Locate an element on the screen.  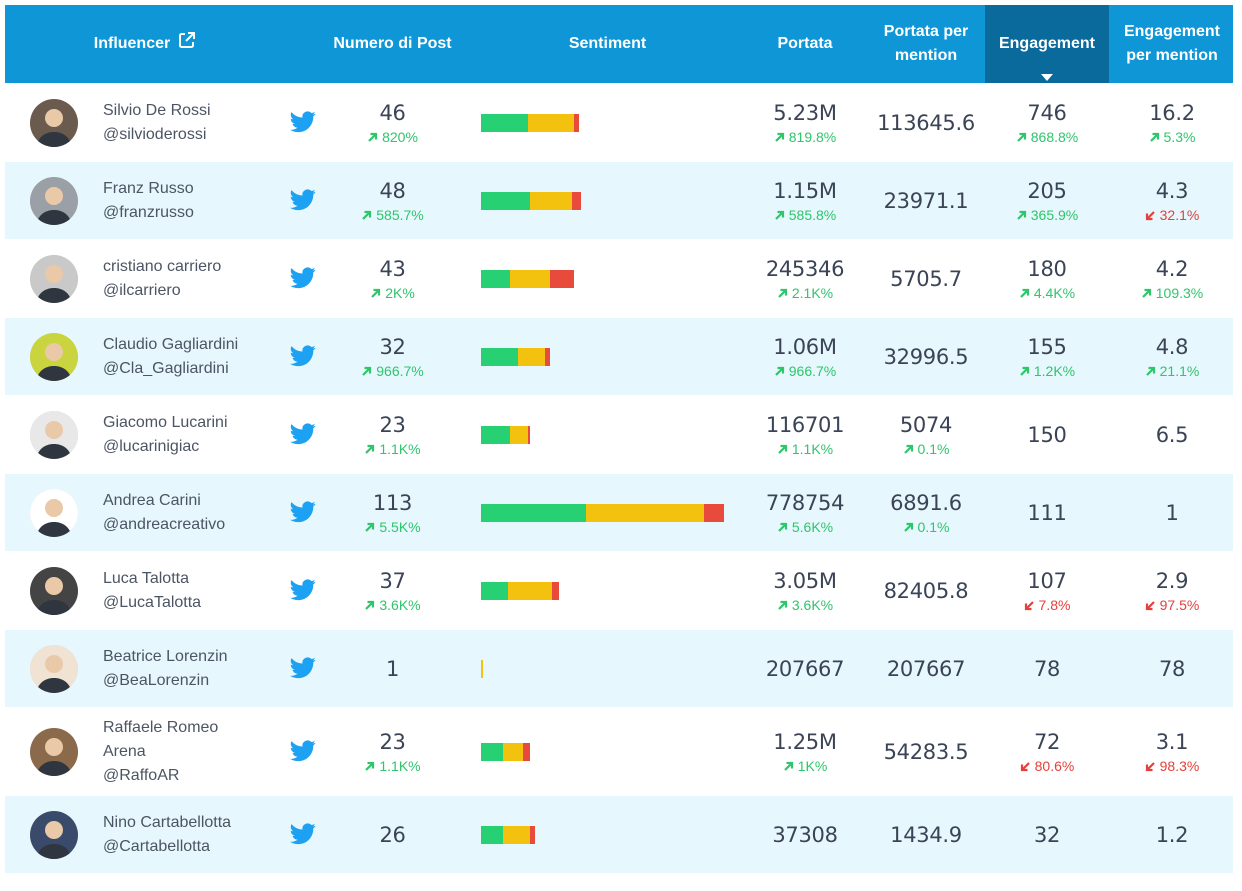
column-influencer: Influencer is located at coordinates (145, 44).